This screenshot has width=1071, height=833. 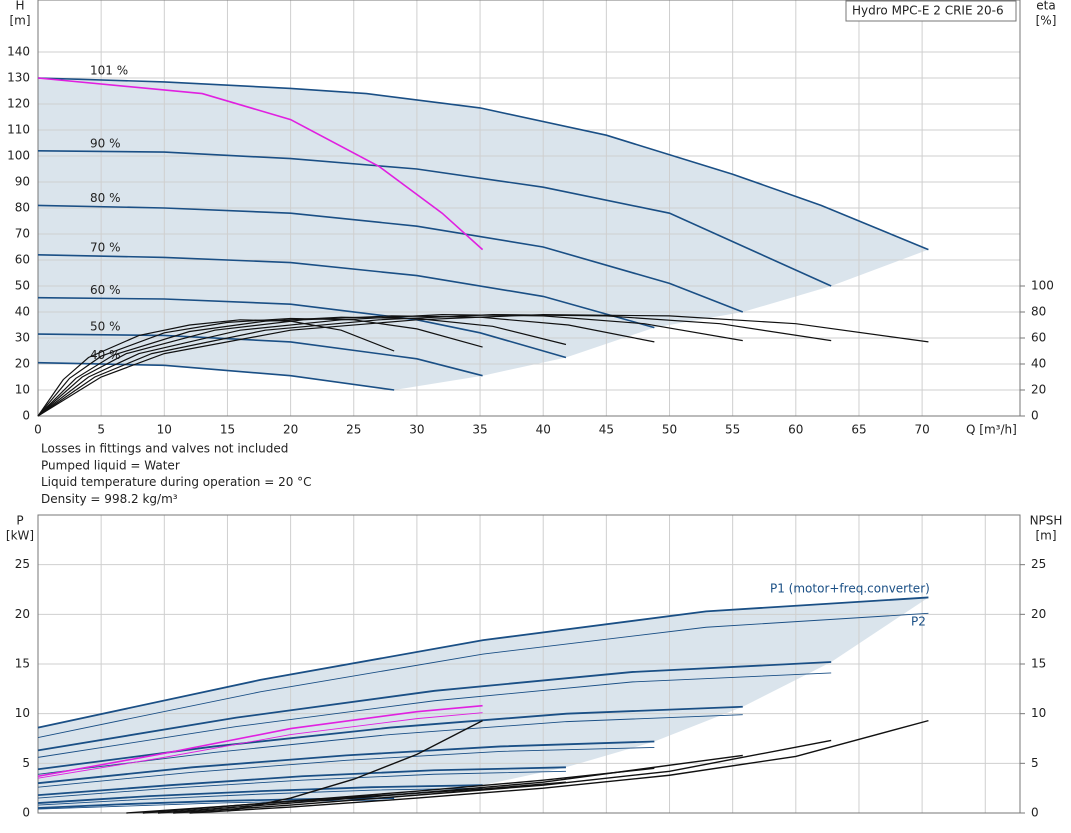 What do you see at coordinates (1035, 416) in the screenshot?
I see `y2-tick-label: 0` at bounding box center [1035, 416].